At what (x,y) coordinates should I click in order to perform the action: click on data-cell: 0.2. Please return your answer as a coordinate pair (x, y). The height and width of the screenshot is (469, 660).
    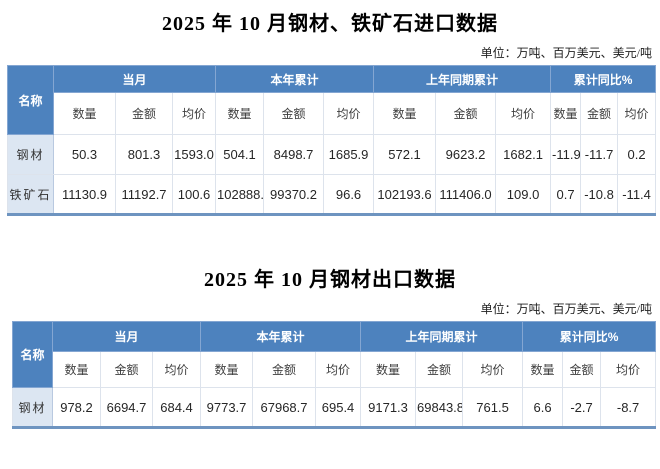
    Looking at the image, I should click on (637, 154).